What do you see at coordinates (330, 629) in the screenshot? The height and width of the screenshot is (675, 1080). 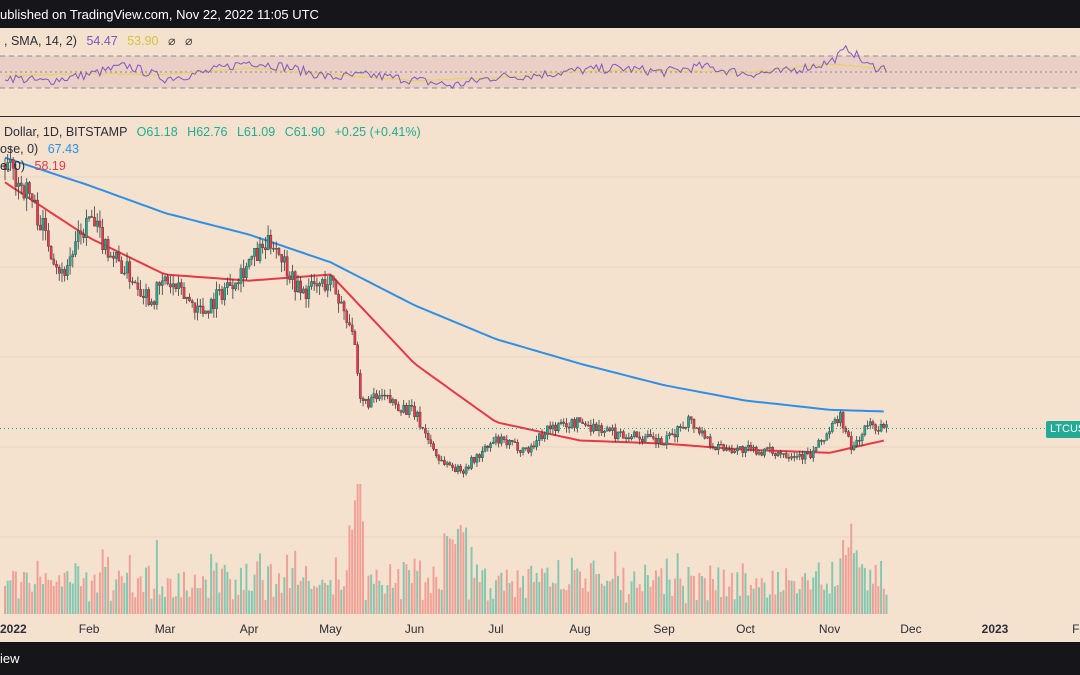 I see `x-tick-label: May` at bounding box center [330, 629].